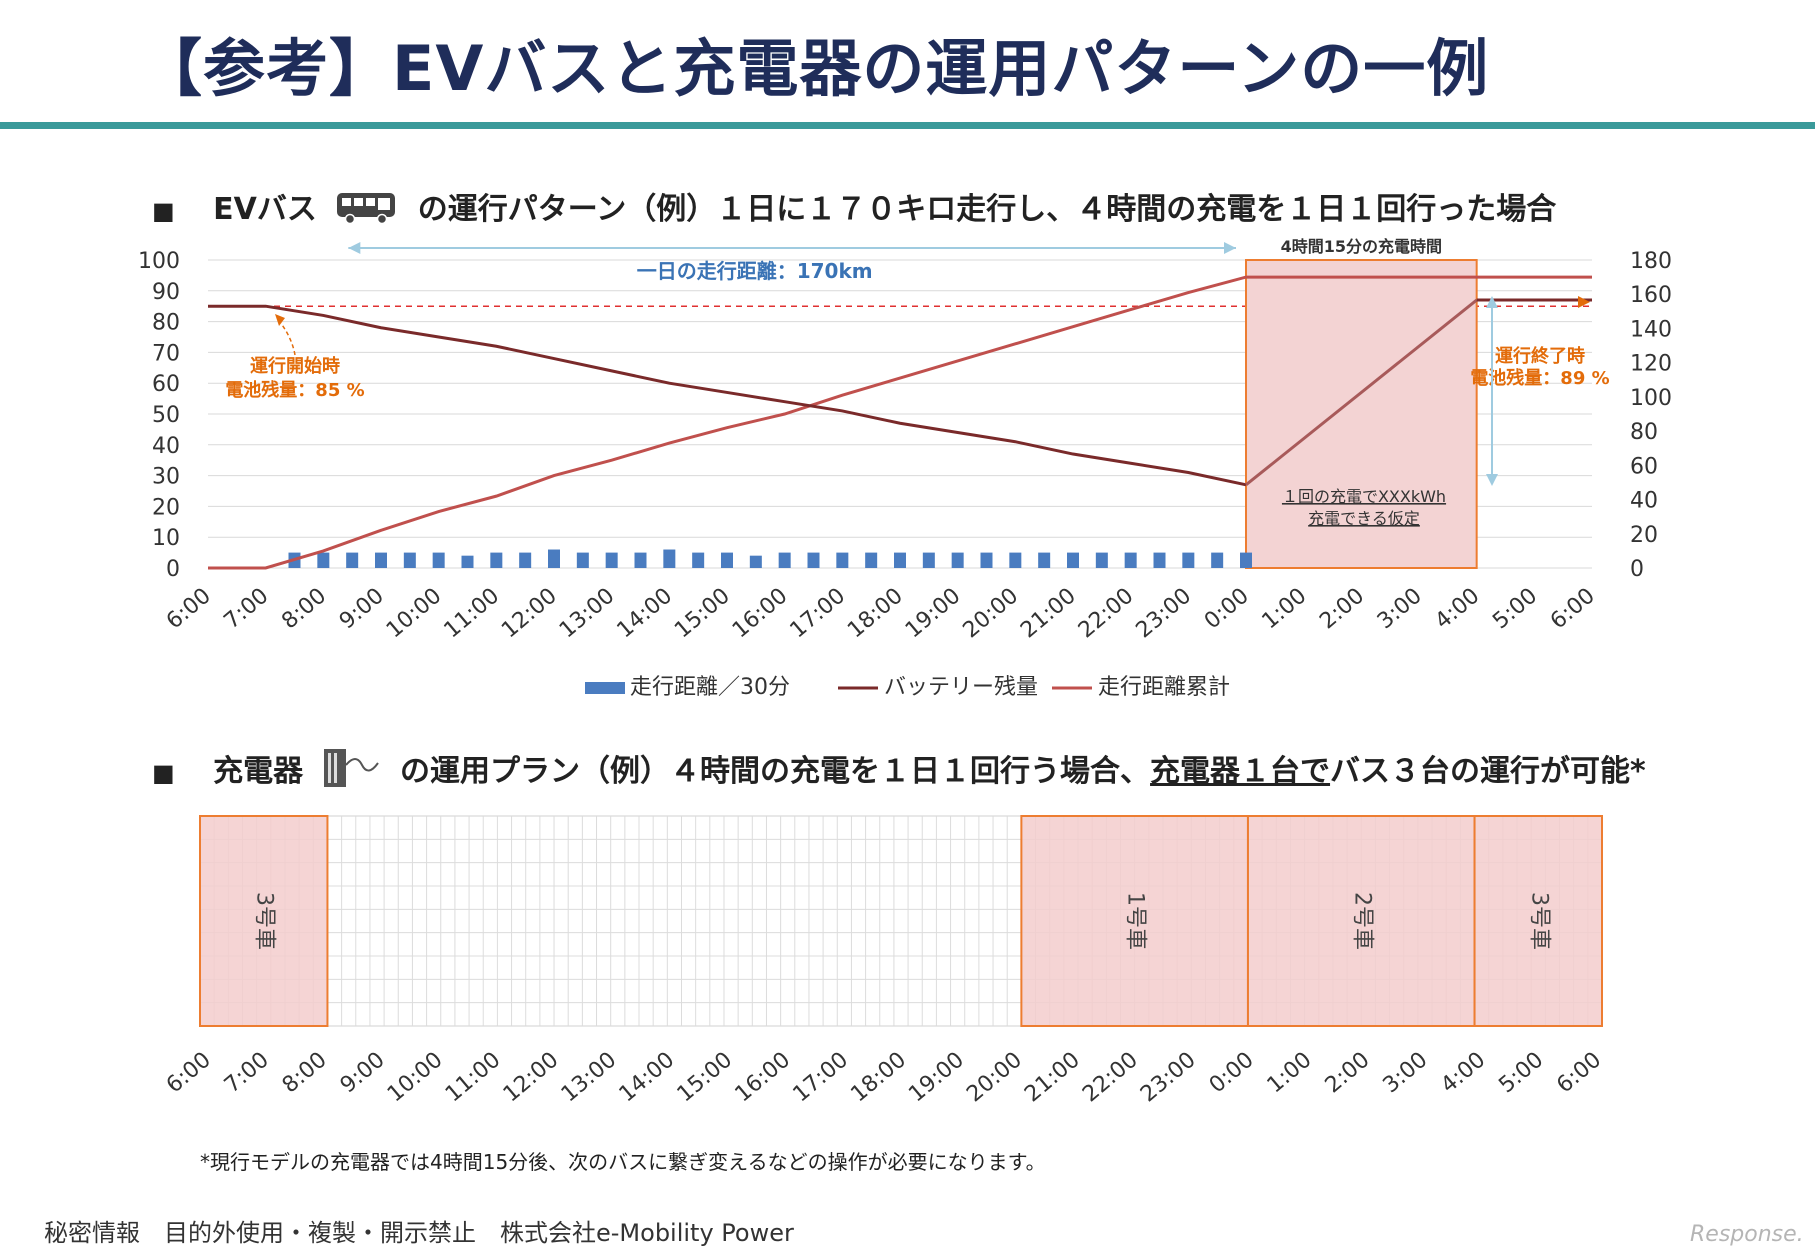  Describe the element at coordinates (304, 608) in the screenshot. I see `x-tick-label: 8:00` at that location.